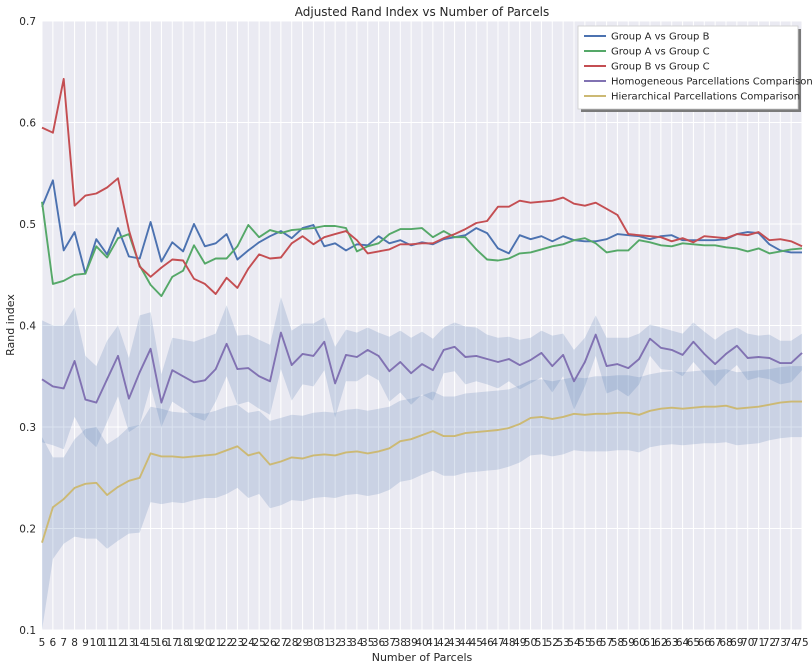  Describe the element at coordinates (357, 643) in the screenshot. I see `x-tick-label: 34` at that location.